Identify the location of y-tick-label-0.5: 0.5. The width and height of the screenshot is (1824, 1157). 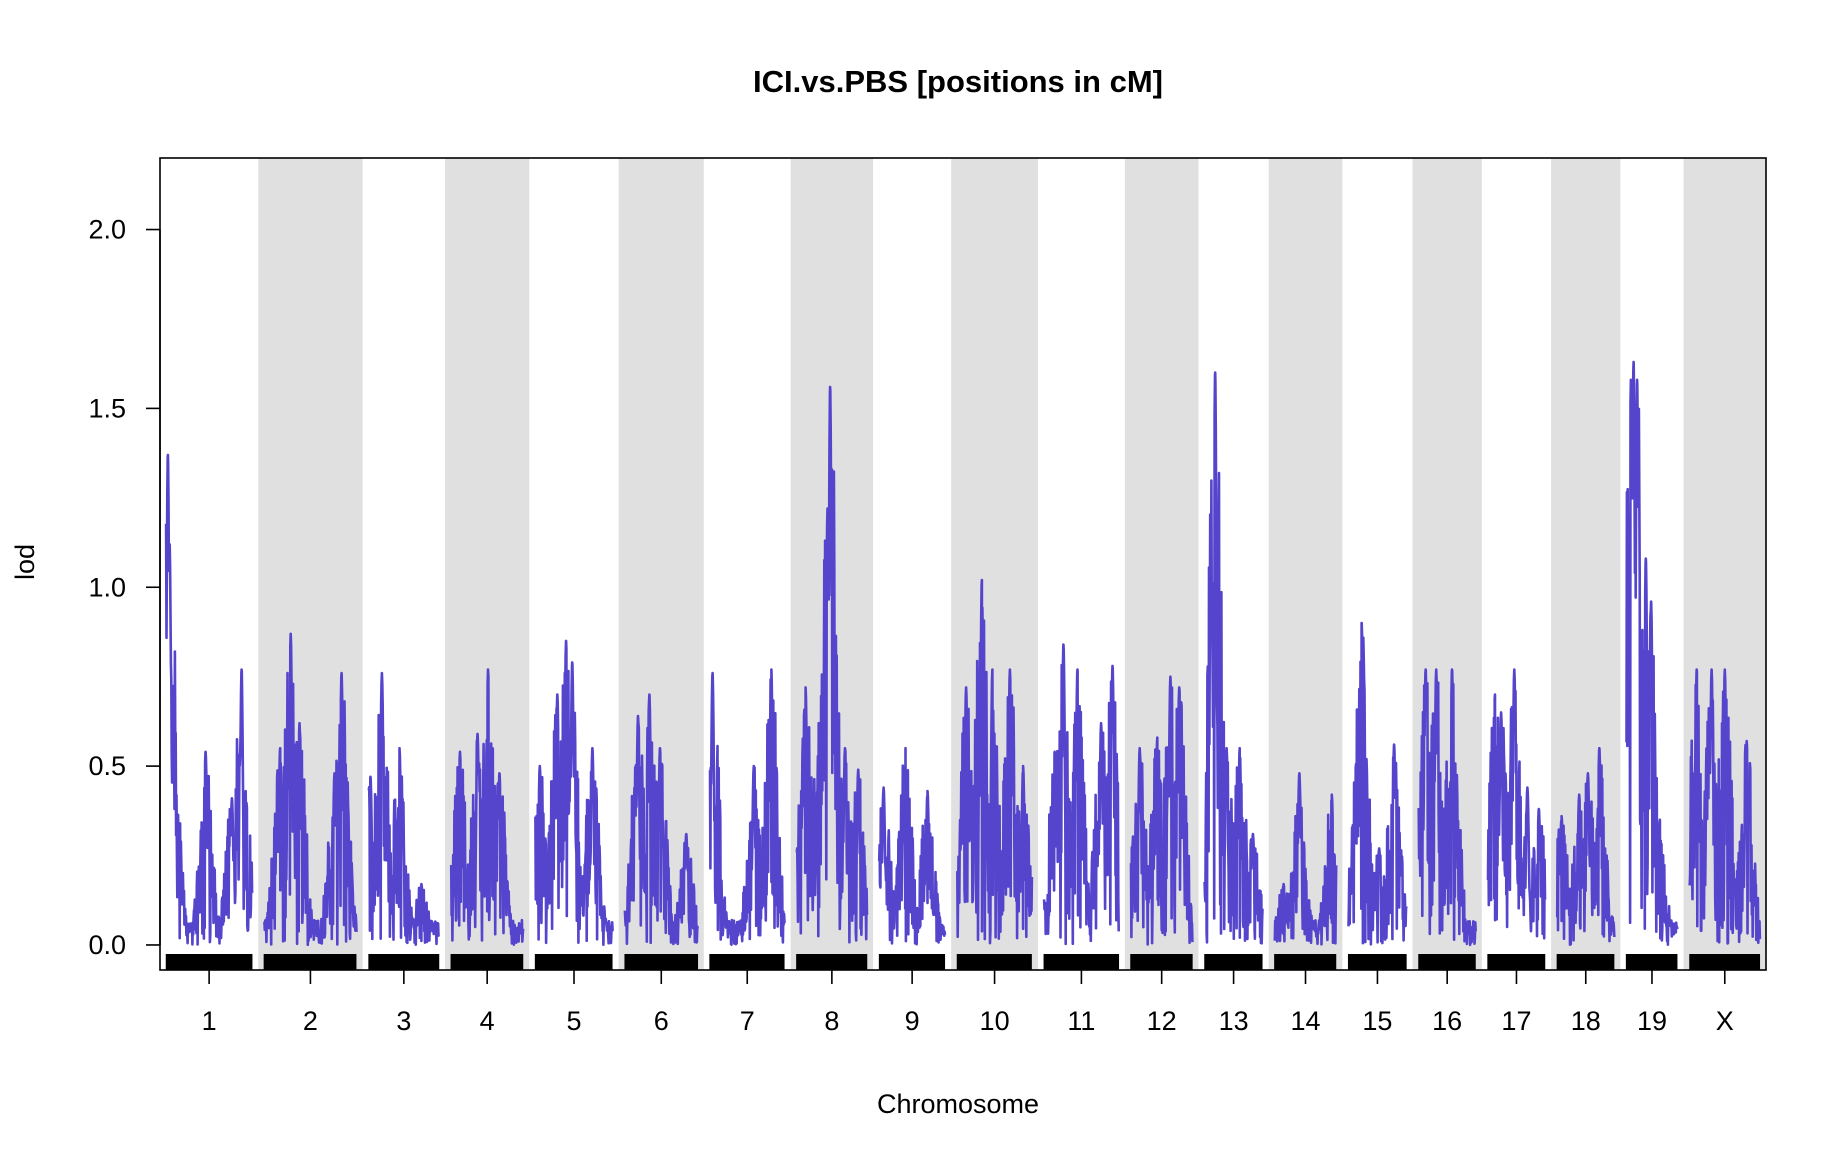
(107, 766).